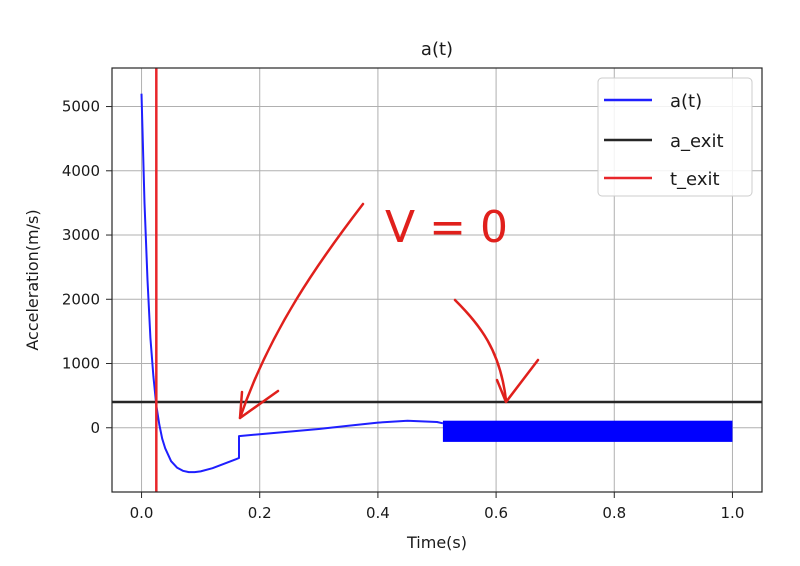 The image size is (800, 566). What do you see at coordinates (686, 101) in the screenshot?
I see `legend-label-a-t: a(t)` at bounding box center [686, 101].